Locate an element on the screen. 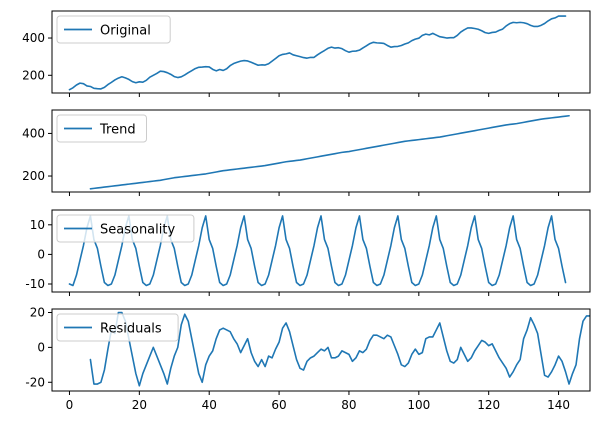  residuals-legend-label: Residuals is located at coordinates (131, 329).